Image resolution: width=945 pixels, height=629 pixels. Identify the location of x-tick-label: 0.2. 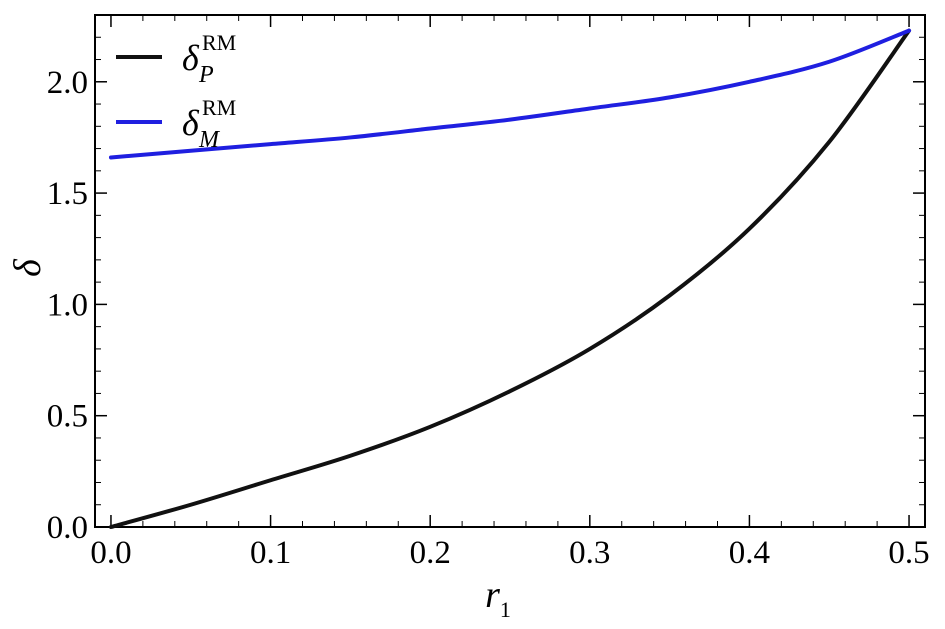
(430, 553).